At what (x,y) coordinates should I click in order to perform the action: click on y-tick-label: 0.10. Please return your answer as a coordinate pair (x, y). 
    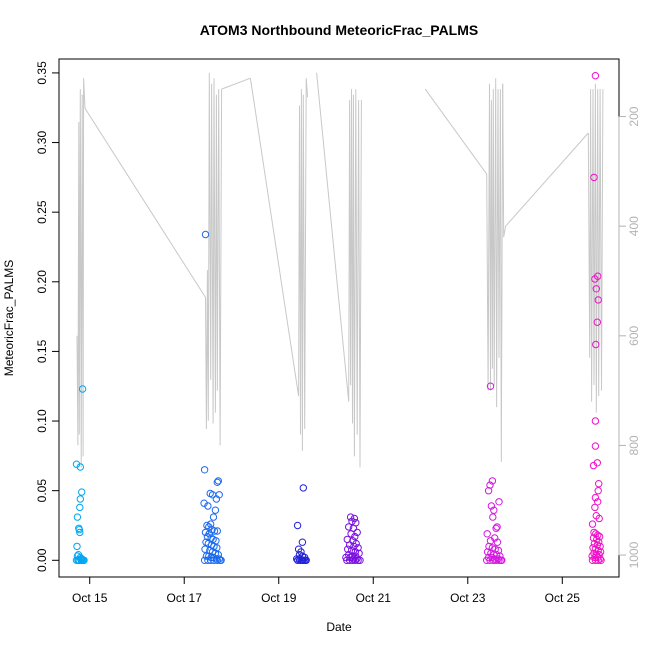
    Looking at the image, I should click on (42, 421).